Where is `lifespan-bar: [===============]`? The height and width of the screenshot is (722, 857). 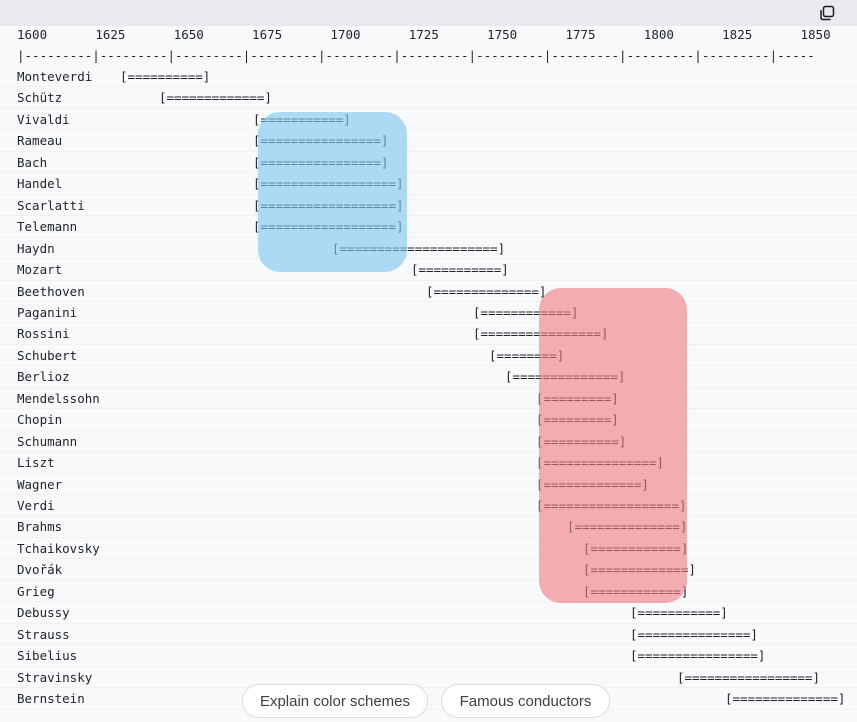
lifespan-bar: [===============] is located at coordinates (694, 634).